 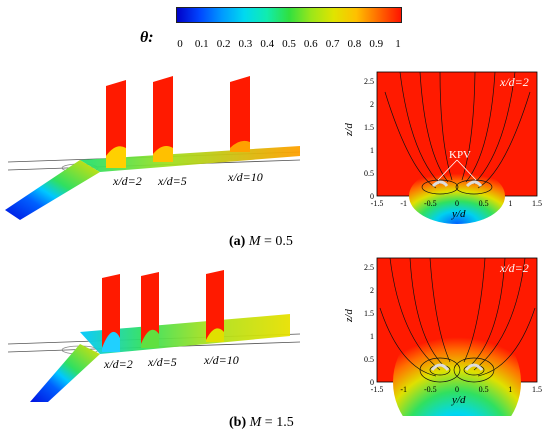 I want to click on colorbar, so click(x=289, y=15).